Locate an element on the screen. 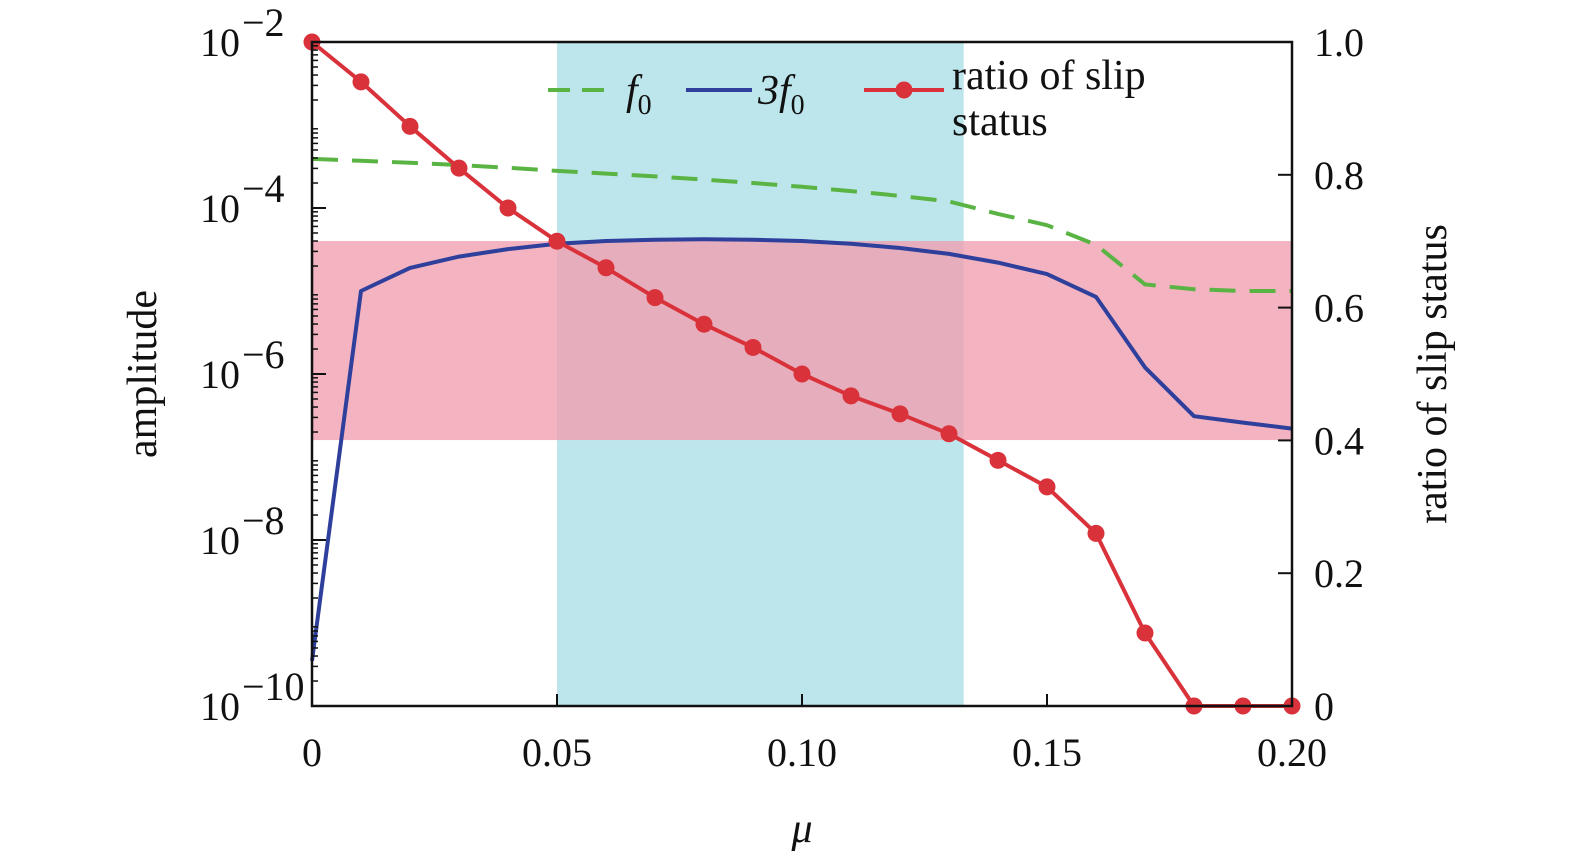 The image size is (1575, 859). legend-label-2: ratio of slip is located at coordinates (1049, 76).